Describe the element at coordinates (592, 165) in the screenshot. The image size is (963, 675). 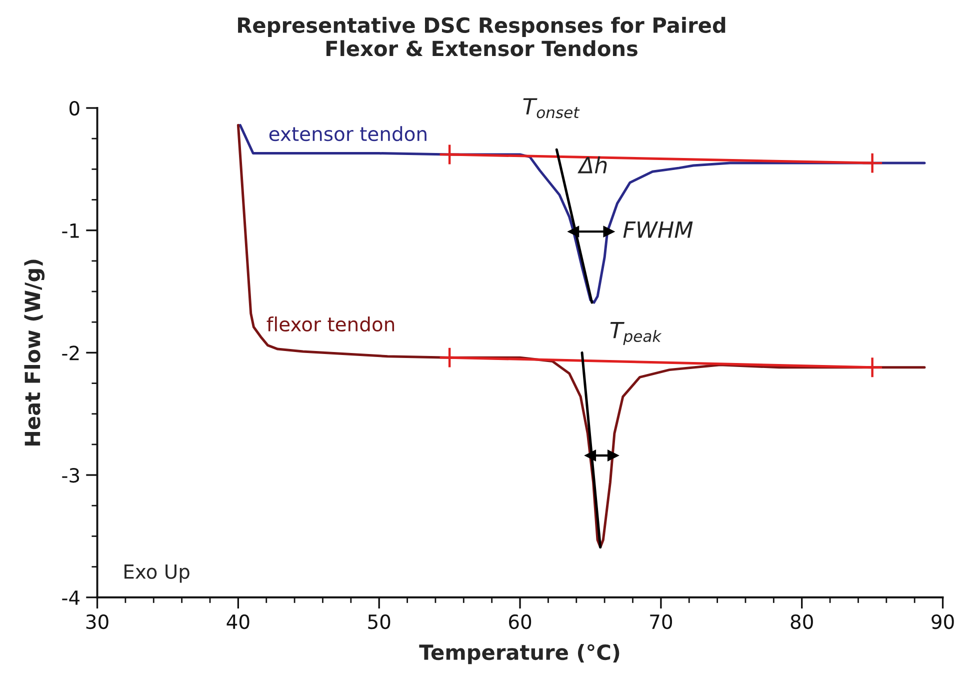
I see `annotation: Δh` at that location.